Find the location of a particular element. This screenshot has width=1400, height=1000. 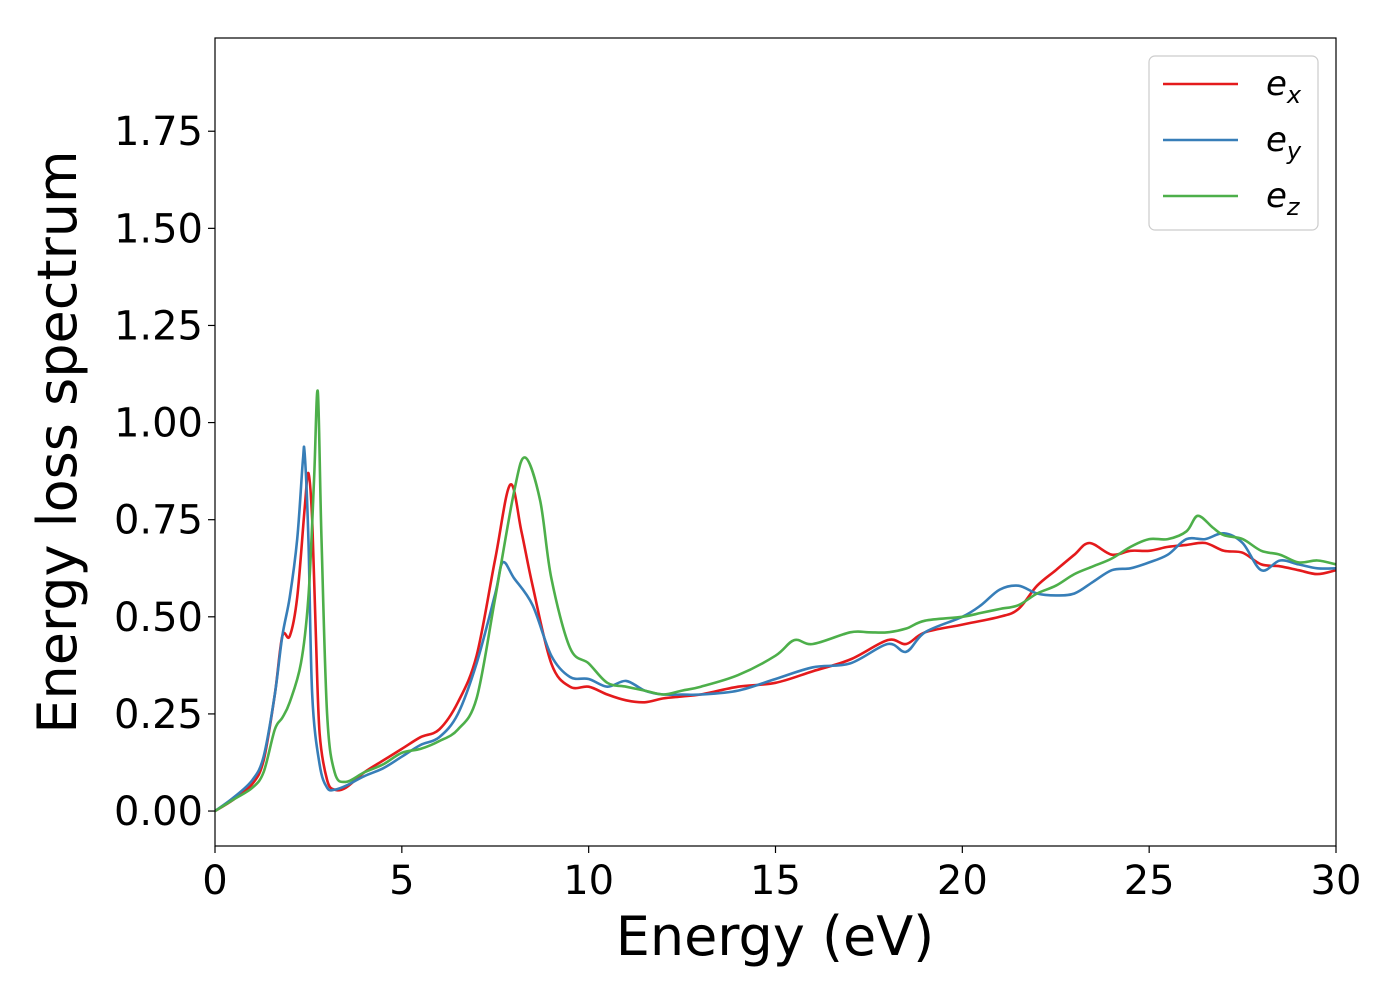

x-tick-label: 0 is located at coordinates (214, 881).